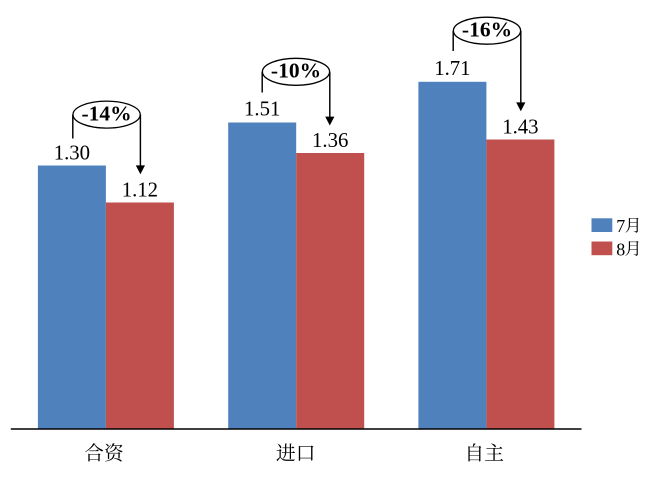  I want to click on svg-text: 7, so click(620, 226).